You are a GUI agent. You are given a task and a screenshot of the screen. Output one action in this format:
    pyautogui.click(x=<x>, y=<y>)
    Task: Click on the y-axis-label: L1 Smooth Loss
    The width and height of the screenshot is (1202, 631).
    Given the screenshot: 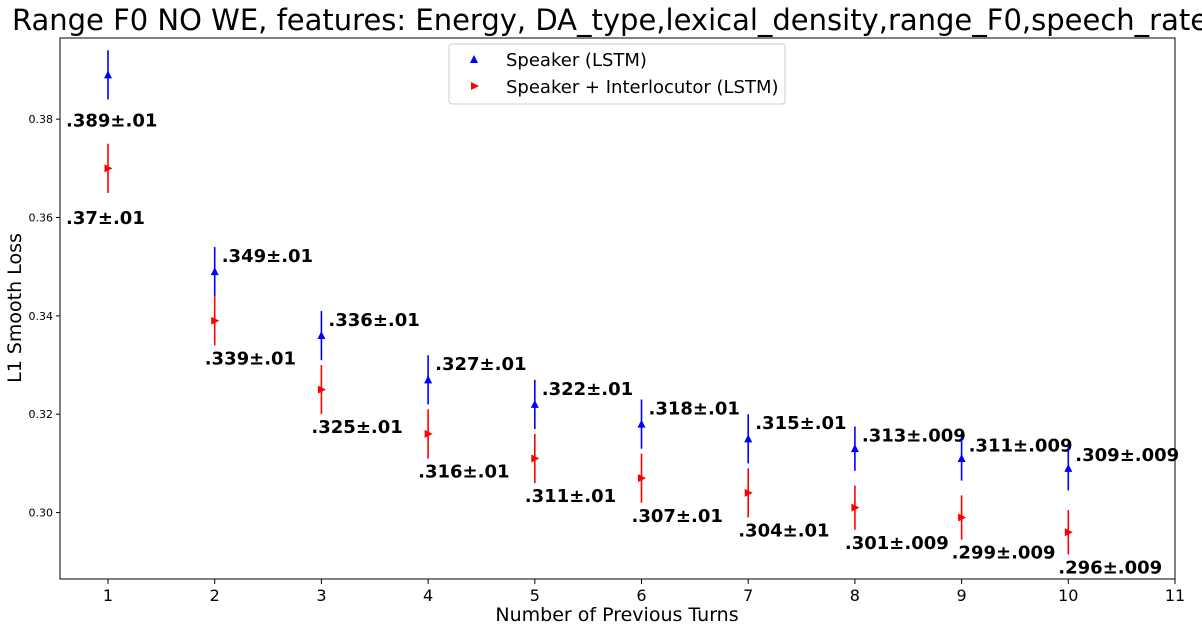 What is the action you would take?
    pyautogui.click(x=15, y=308)
    